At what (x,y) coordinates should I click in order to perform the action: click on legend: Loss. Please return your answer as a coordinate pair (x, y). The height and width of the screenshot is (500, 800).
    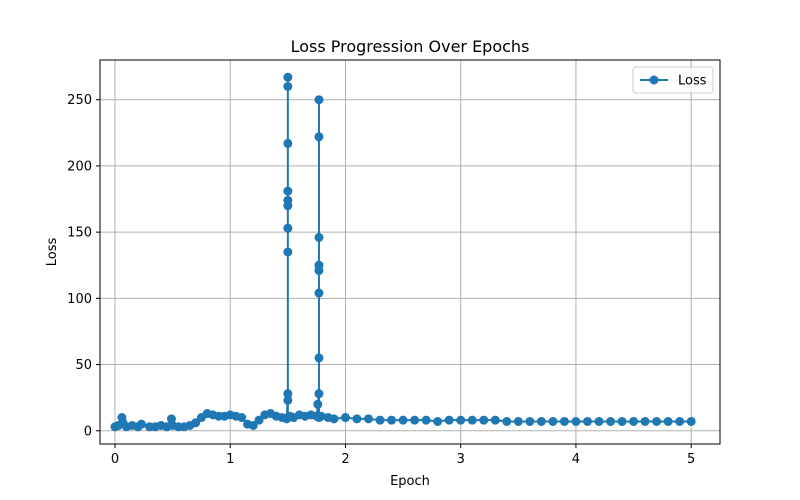
    Looking at the image, I should click on (673, 80).